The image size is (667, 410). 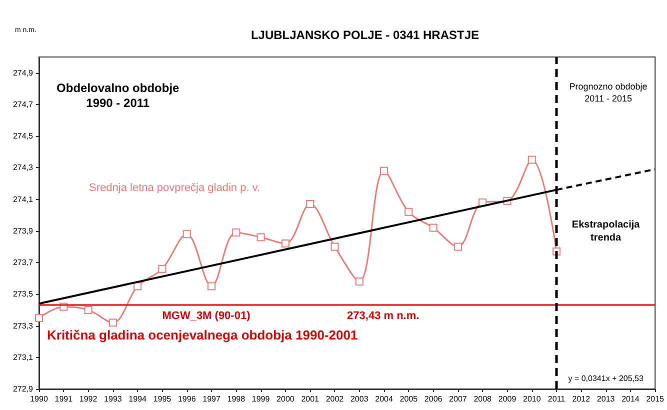 What do you see at coordinates (285, 399) in the screenshot?
I see `x-tick-label: 2000` at bounding box center [285, 399].